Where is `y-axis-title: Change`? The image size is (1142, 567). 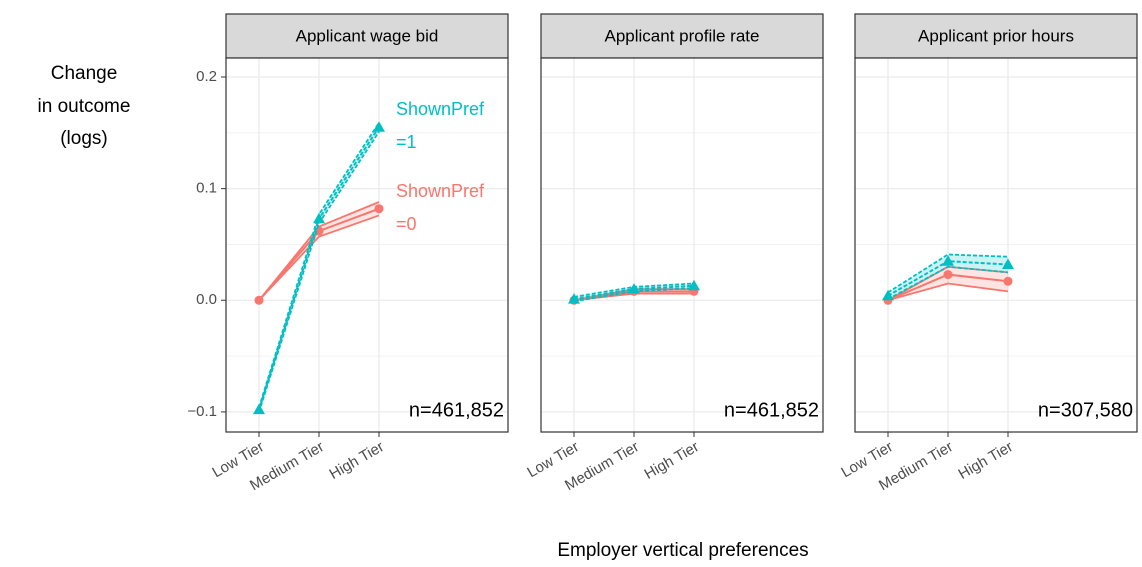 y-axis-title: Change is located at coordinates (84, 73).